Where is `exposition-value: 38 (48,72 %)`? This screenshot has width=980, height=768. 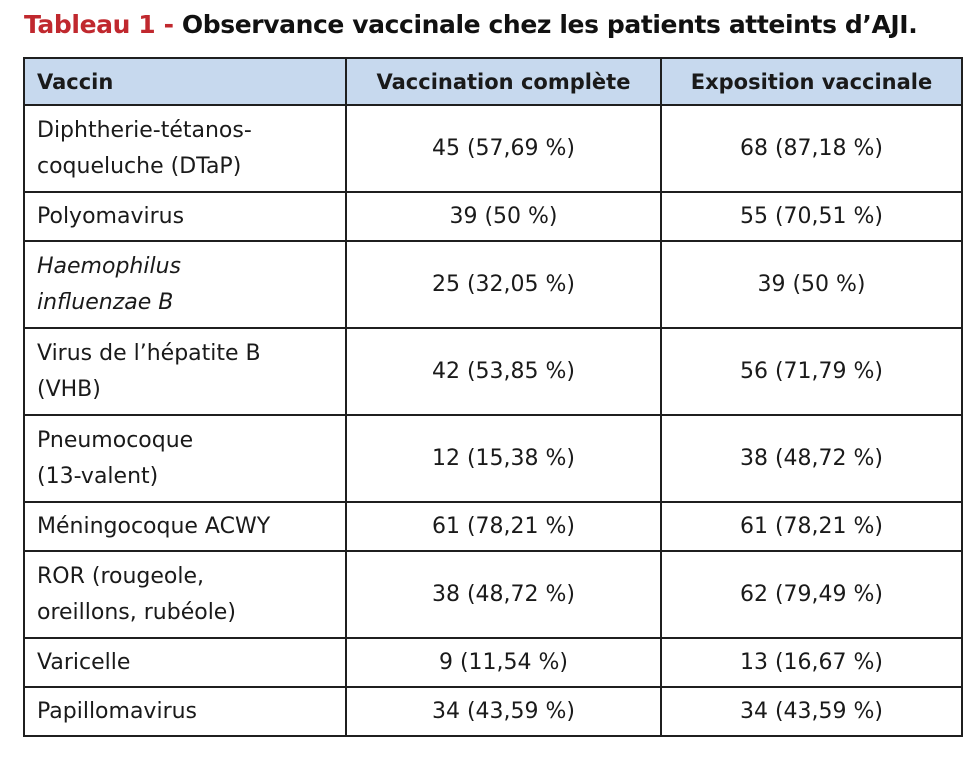 exposition-value: 38 (48,72 %) is located at coordinates (811, 458).